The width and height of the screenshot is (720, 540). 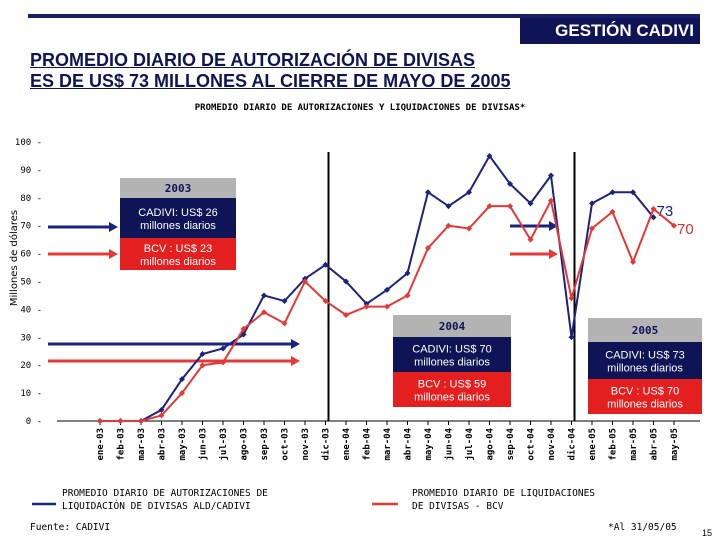 What do you see at coordinates (31, 283) in the screenshot?
I see `y-tick-label: 50 -` at bounding box center [31, 283].